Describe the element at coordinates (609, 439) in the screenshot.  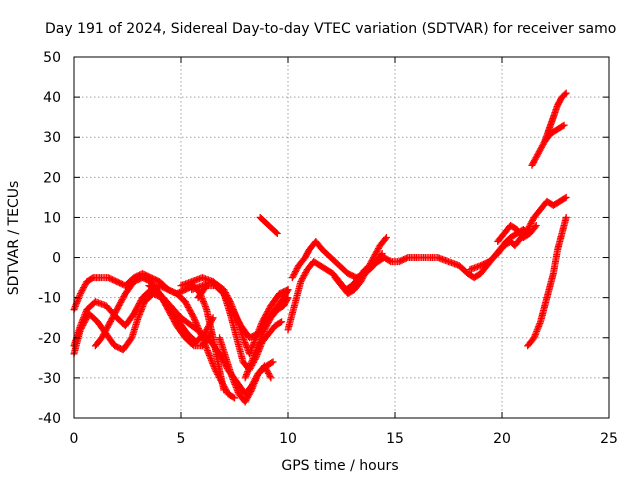
I see `x-tick-label: 25` at that location.